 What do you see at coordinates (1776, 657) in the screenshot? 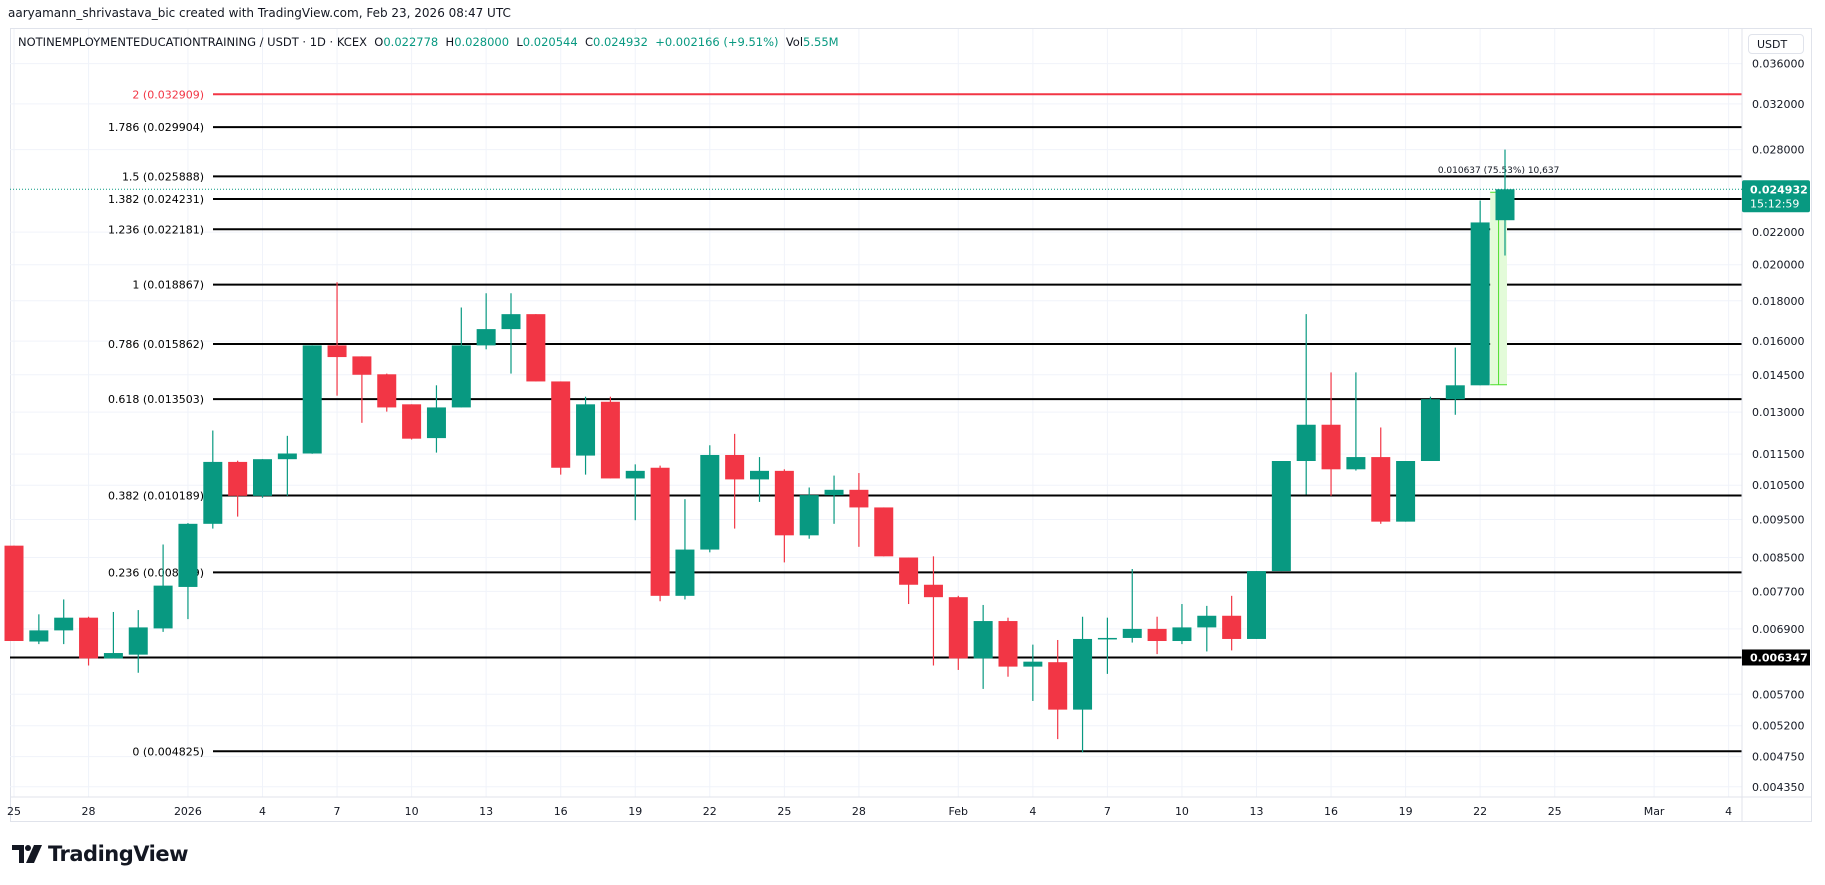
I see `horizontal-line-price-badge` at bounding box center [1776, 657].